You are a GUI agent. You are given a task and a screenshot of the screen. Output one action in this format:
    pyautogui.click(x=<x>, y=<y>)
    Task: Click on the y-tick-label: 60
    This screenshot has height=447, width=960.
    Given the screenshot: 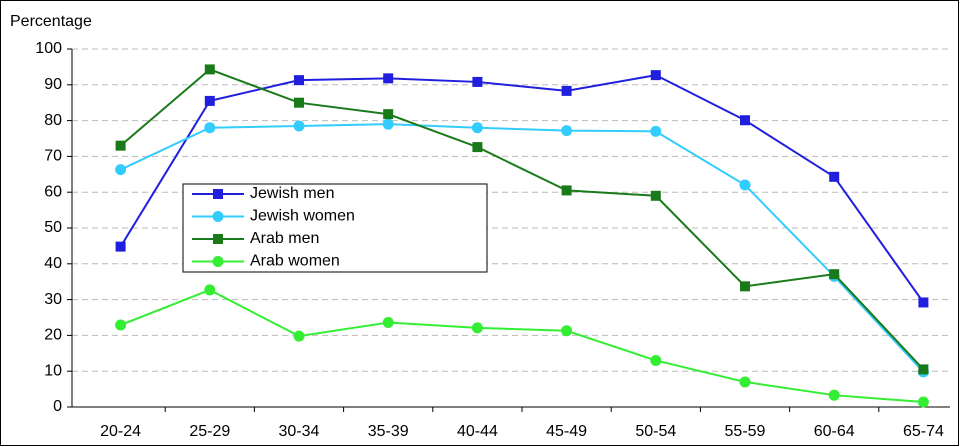 What is the action you would take?
    pyautogui.click(x=53, y=191)
    